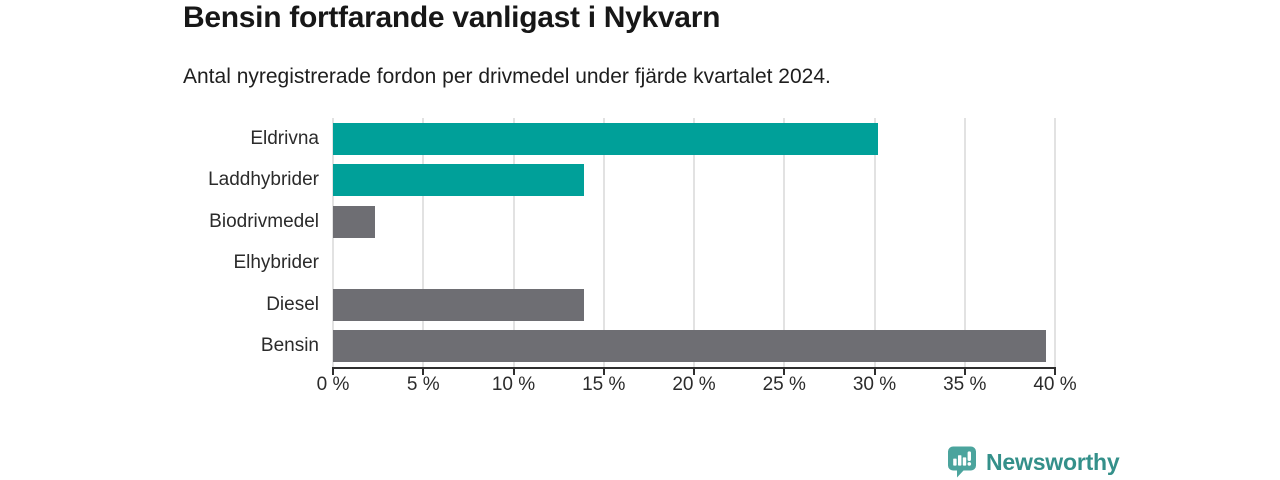 The width and height of the screenshot is (1280, 480). What do you see at coordinates (276, 263) in the screenshot?
I see `category-label-elhybrider: Elhybrider` at bounding box center [276, 263].